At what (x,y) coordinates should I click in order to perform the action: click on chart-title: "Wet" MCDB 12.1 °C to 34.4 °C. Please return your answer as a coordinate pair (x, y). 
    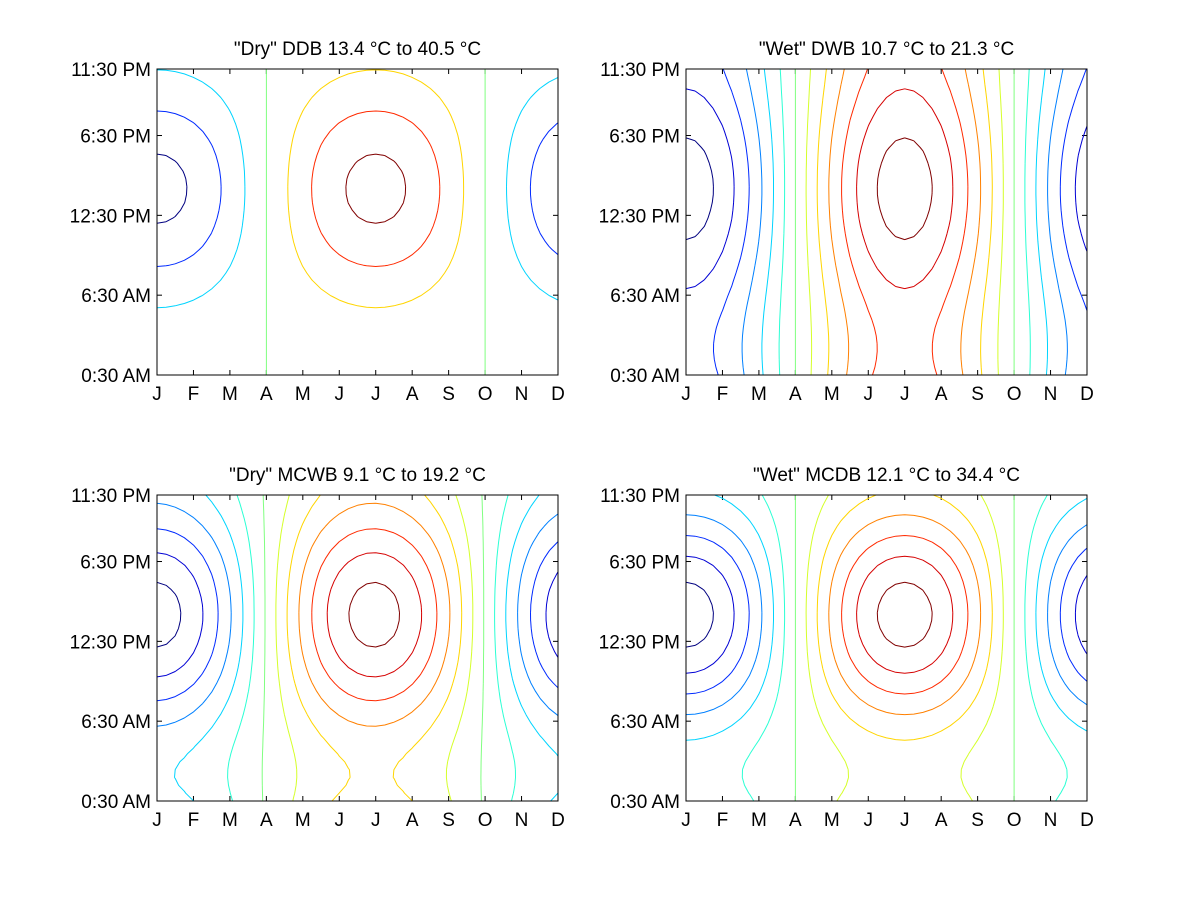
    Looking at the image, I should click on (886, 475).